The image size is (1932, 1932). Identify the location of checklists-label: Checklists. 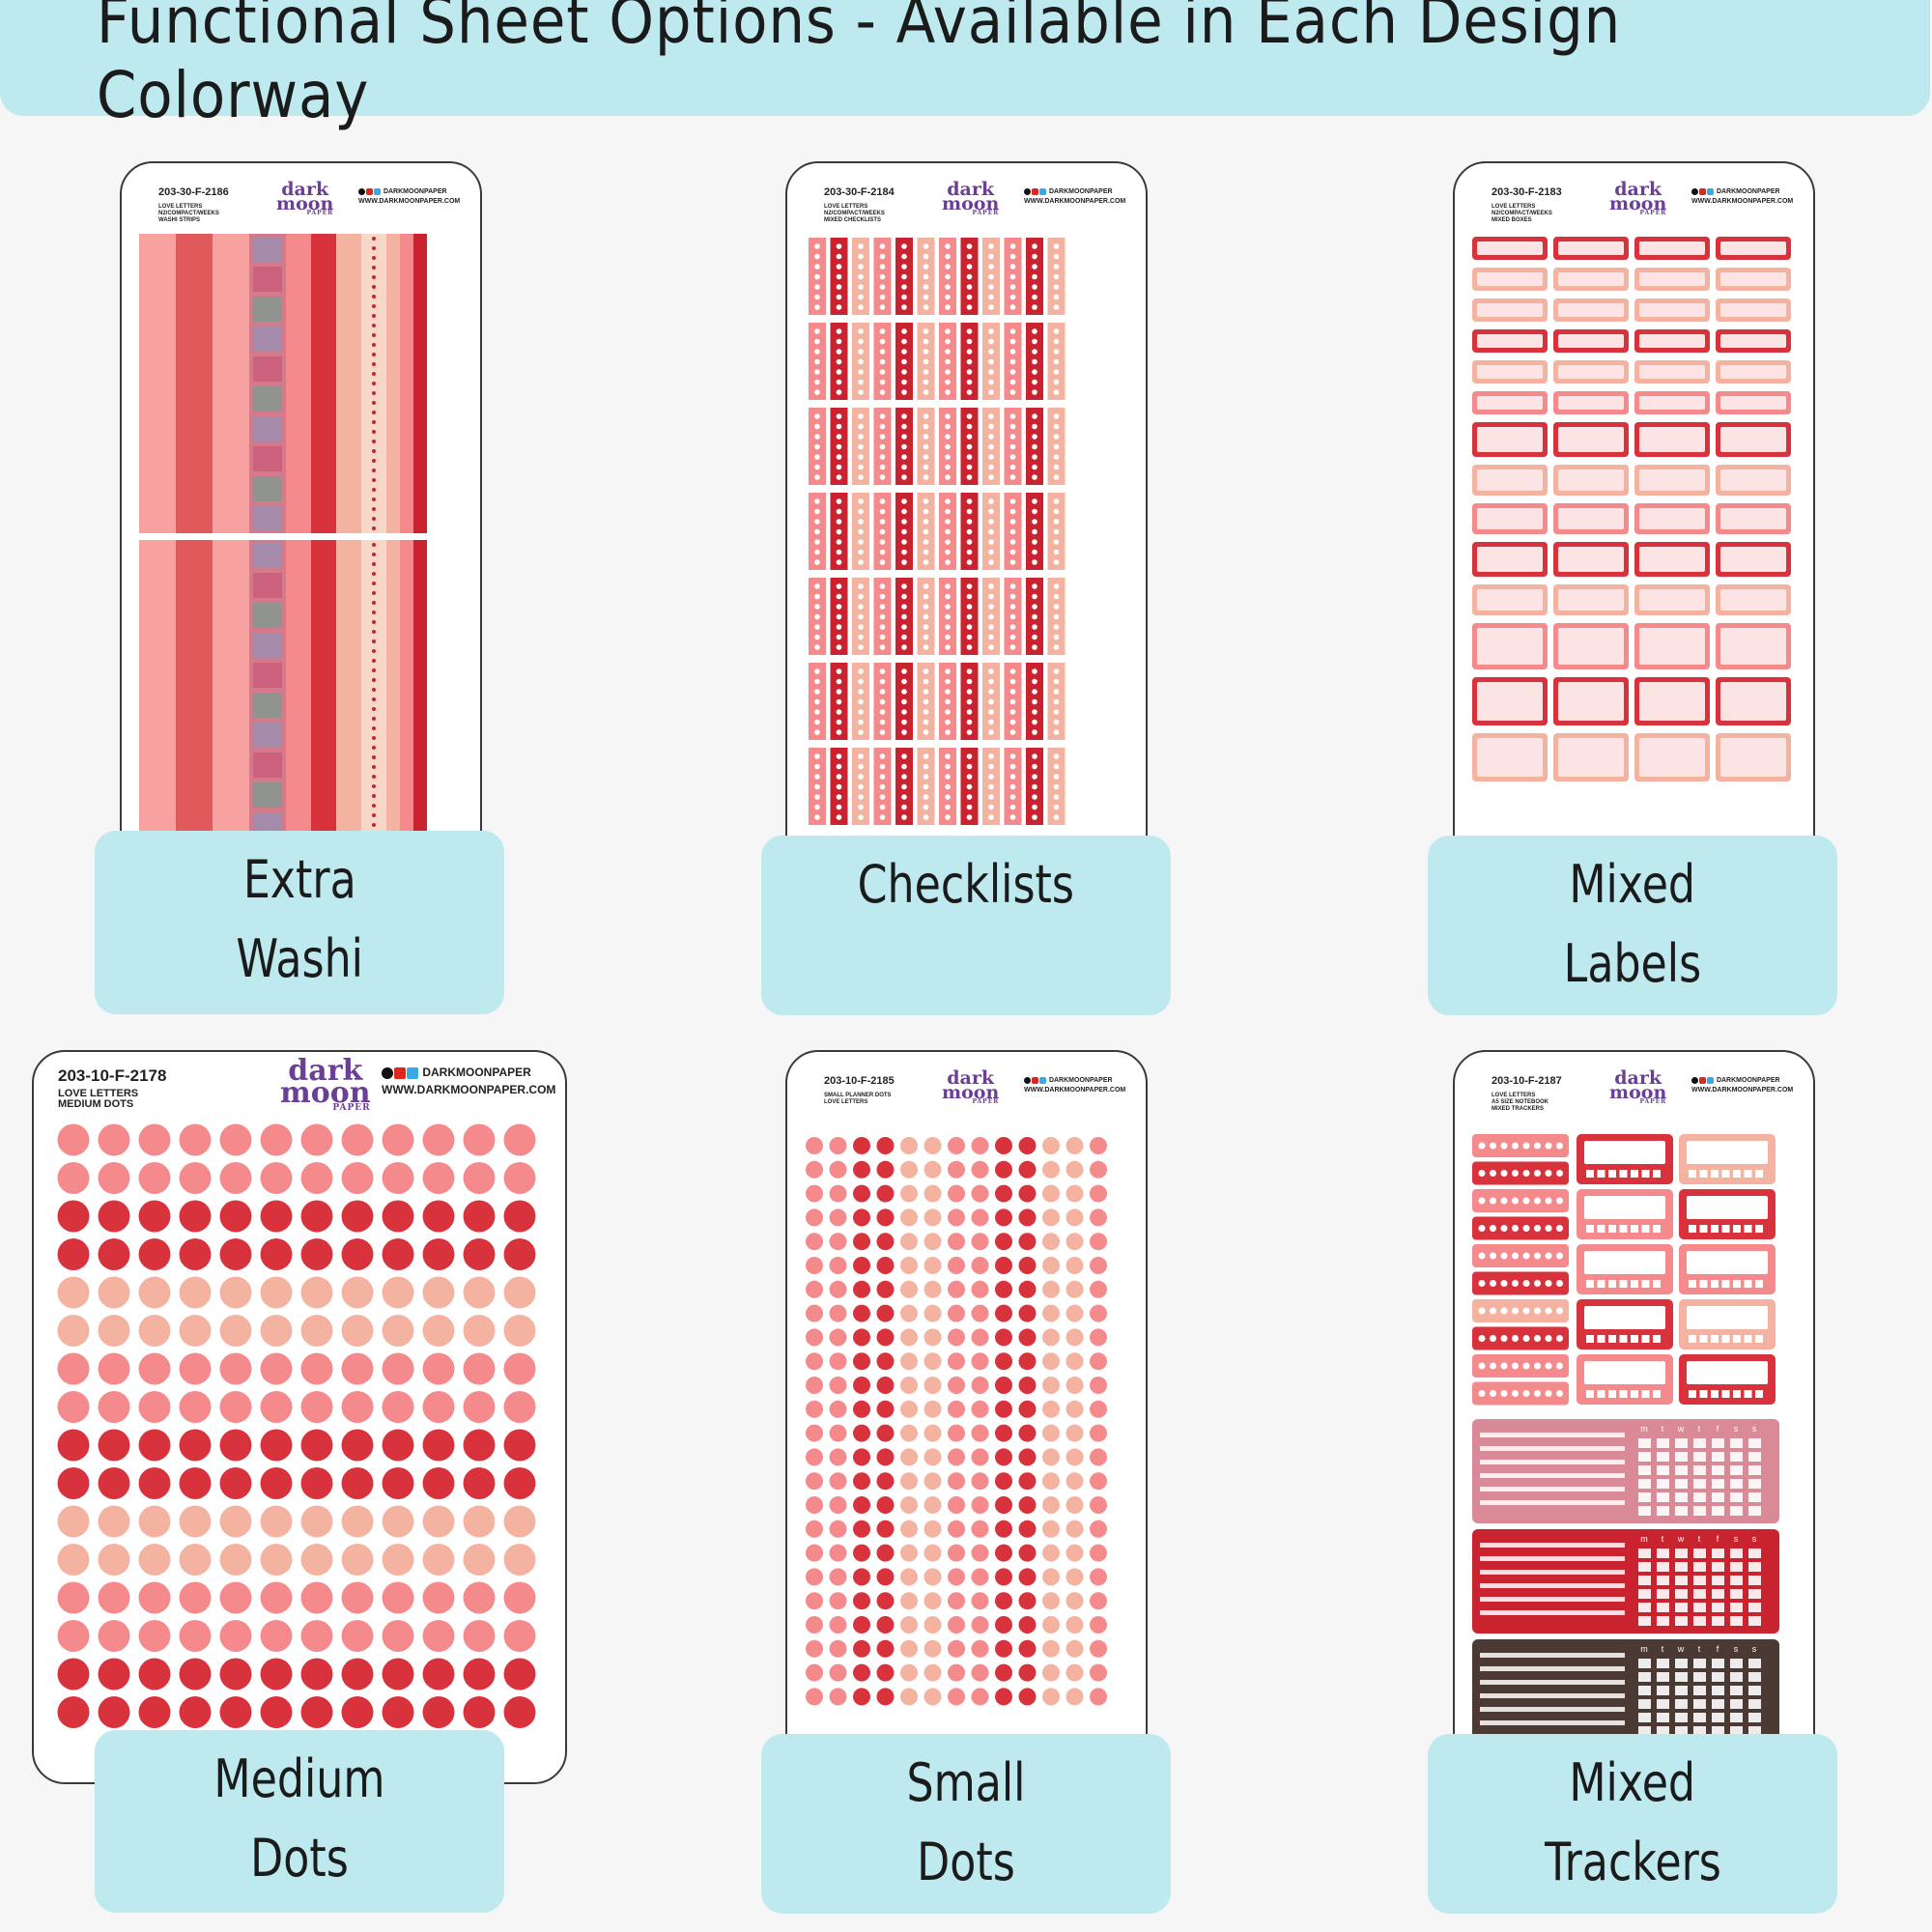
(966, 925).